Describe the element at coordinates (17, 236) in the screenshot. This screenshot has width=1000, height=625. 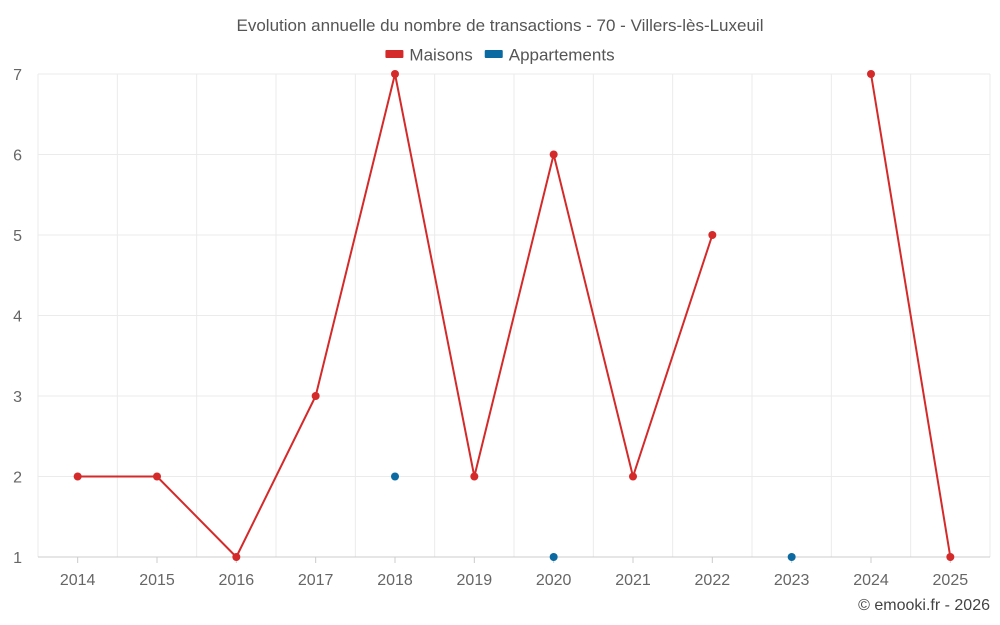
I see `y-tick-label: 5` at that location.